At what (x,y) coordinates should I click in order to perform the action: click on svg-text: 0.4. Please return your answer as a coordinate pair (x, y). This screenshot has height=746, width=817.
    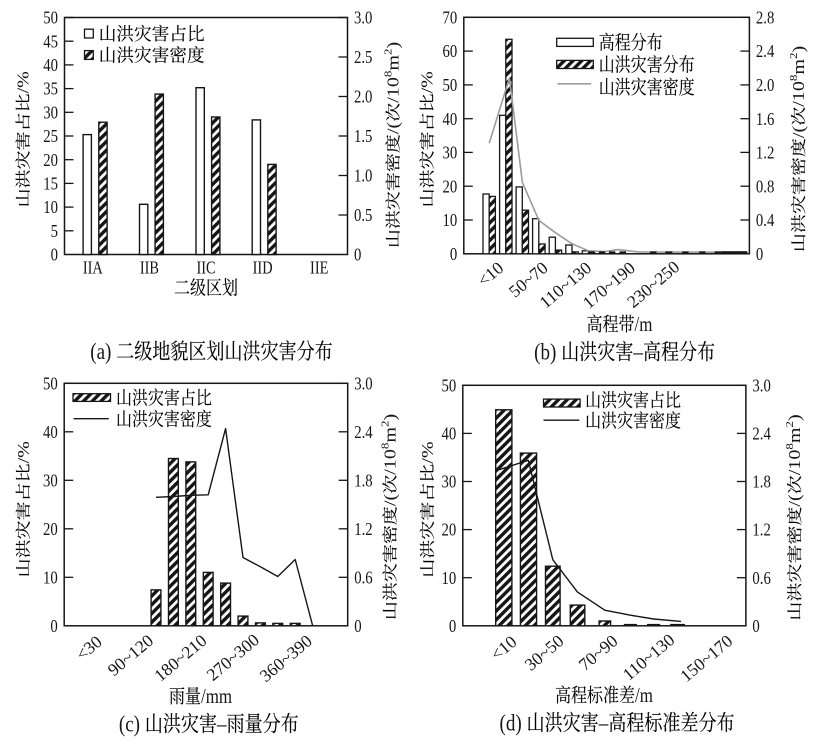
    Looking at the image, I should click on (765, 220).